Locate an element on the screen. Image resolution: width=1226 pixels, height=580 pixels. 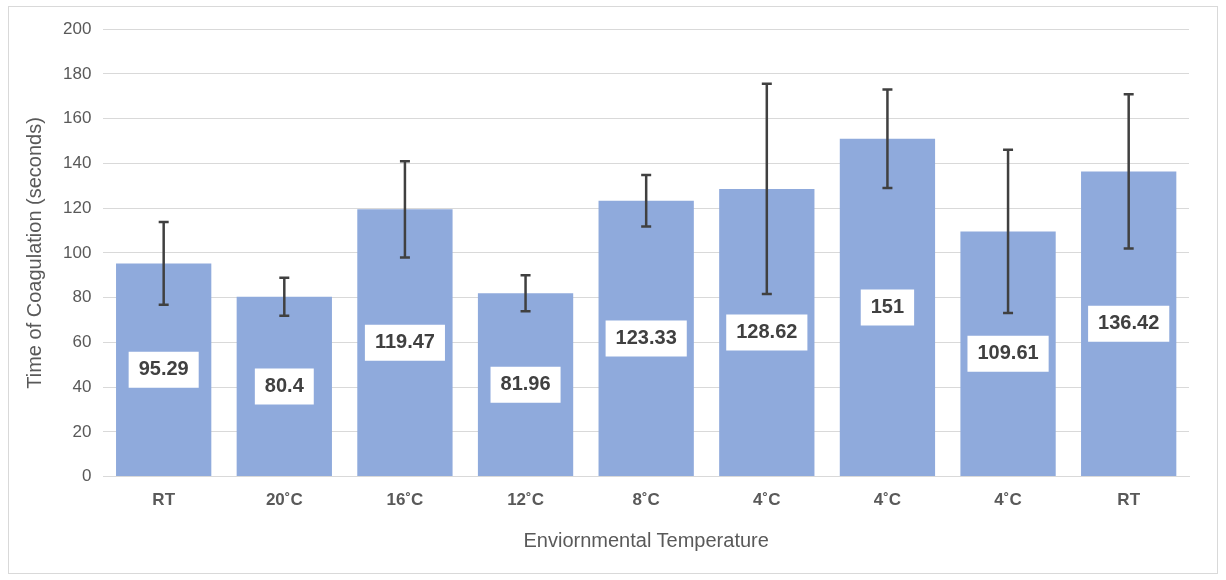
y-tick-label: 120 is located at coordinates (77, 207).